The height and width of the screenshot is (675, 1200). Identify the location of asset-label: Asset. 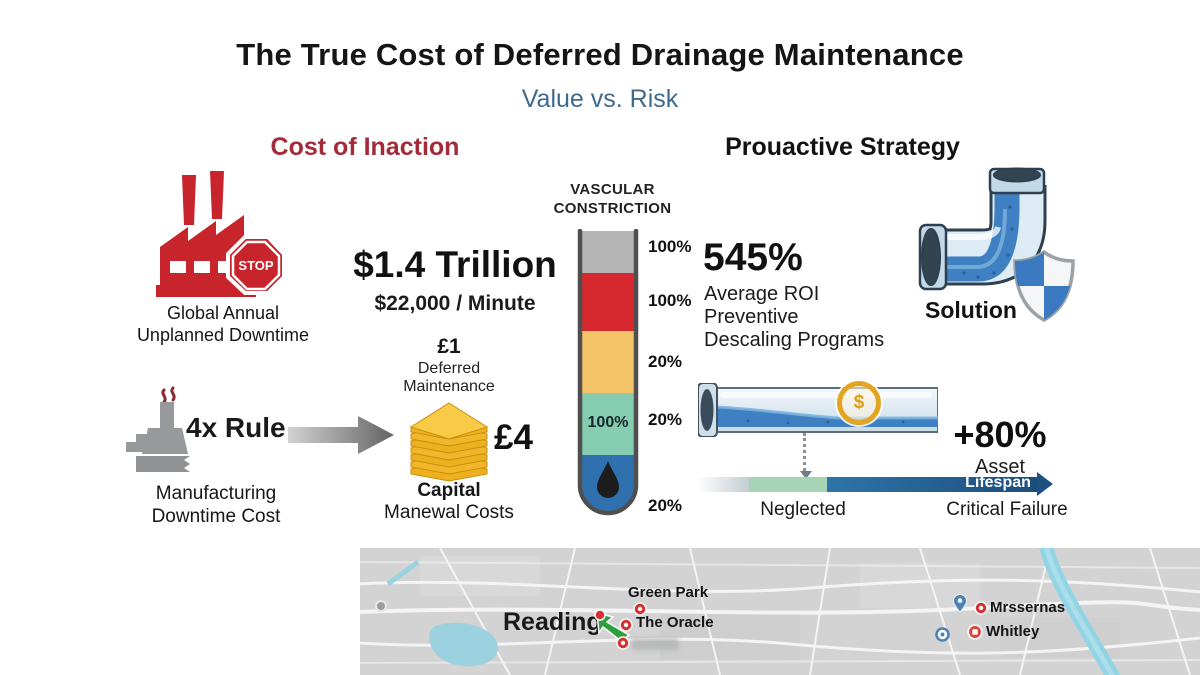
(1000, 467).